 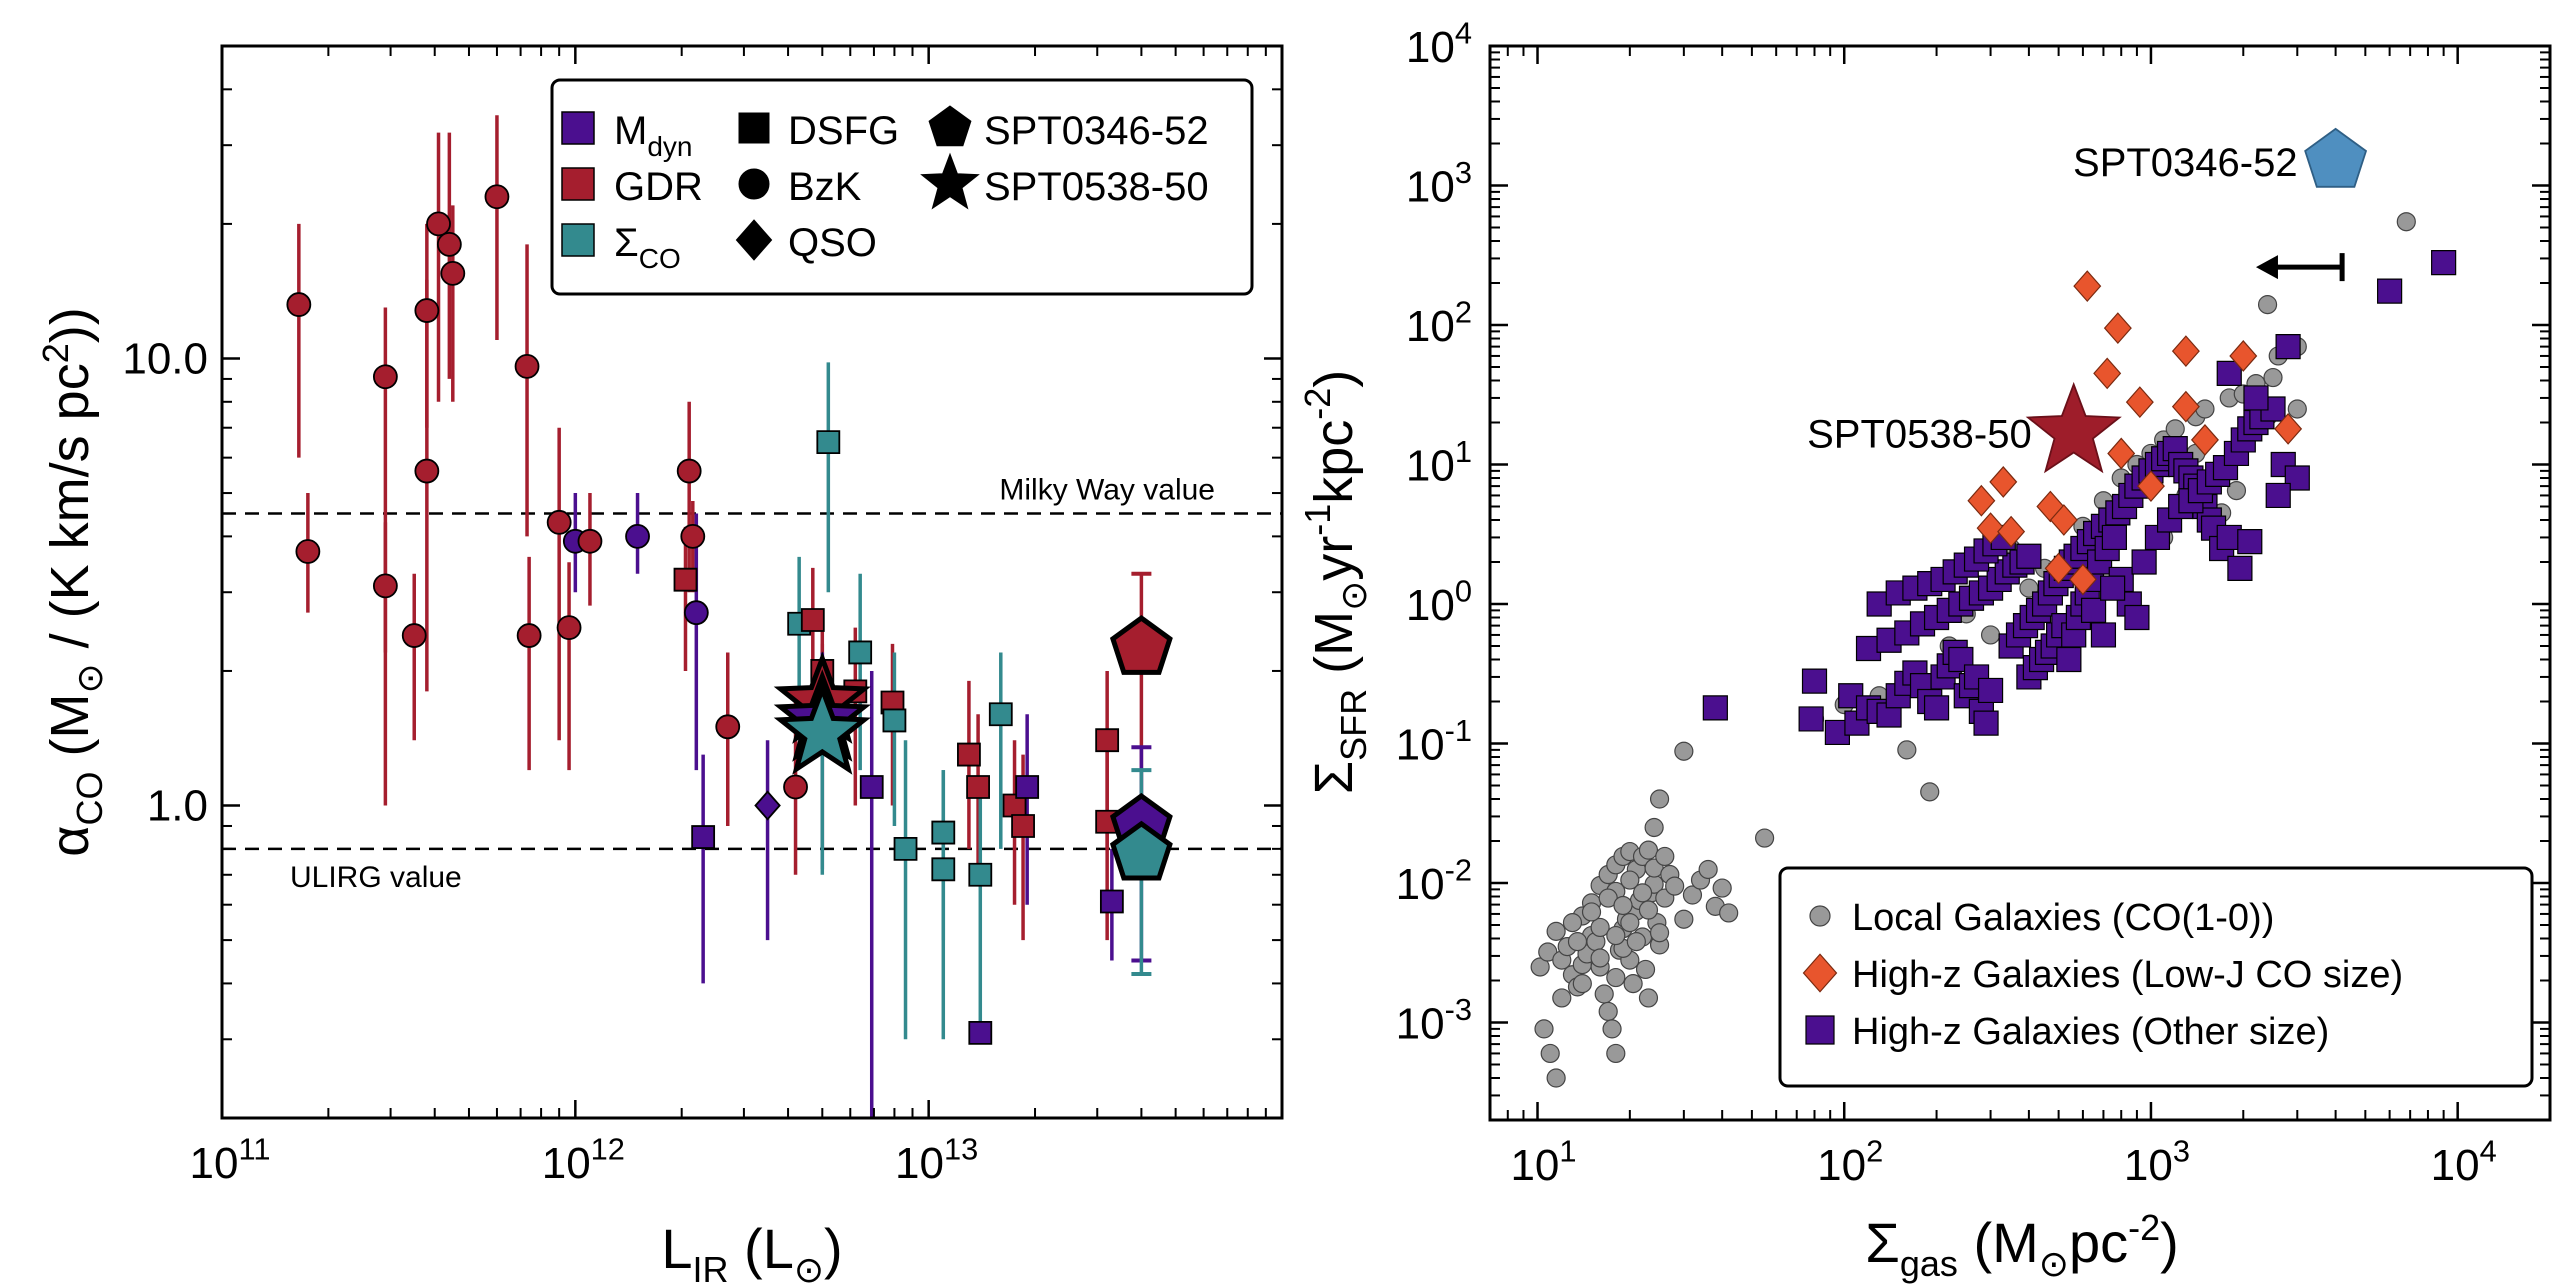 I want to click on y-tick-label: 10⁻², so click(x=1434, y=881).